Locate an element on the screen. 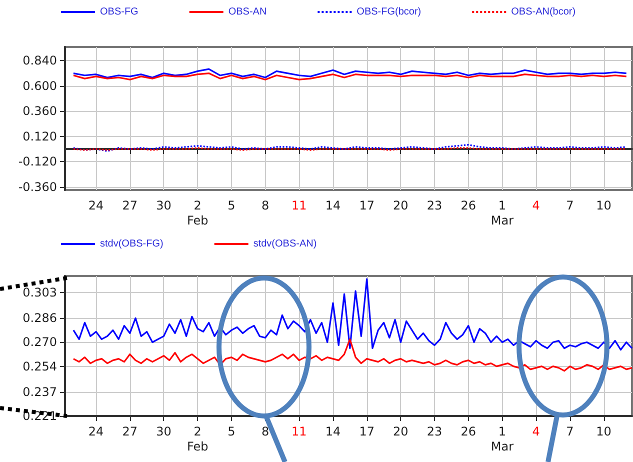  y-tick-label: 0.286 is located at coordinates (39, 318).